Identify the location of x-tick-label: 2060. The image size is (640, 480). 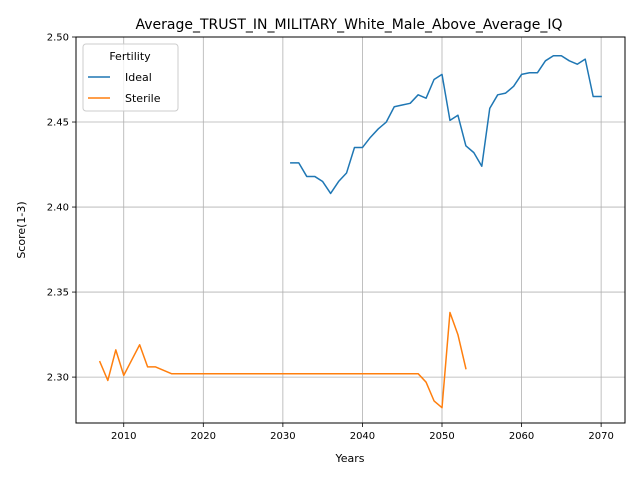
(521, 436).